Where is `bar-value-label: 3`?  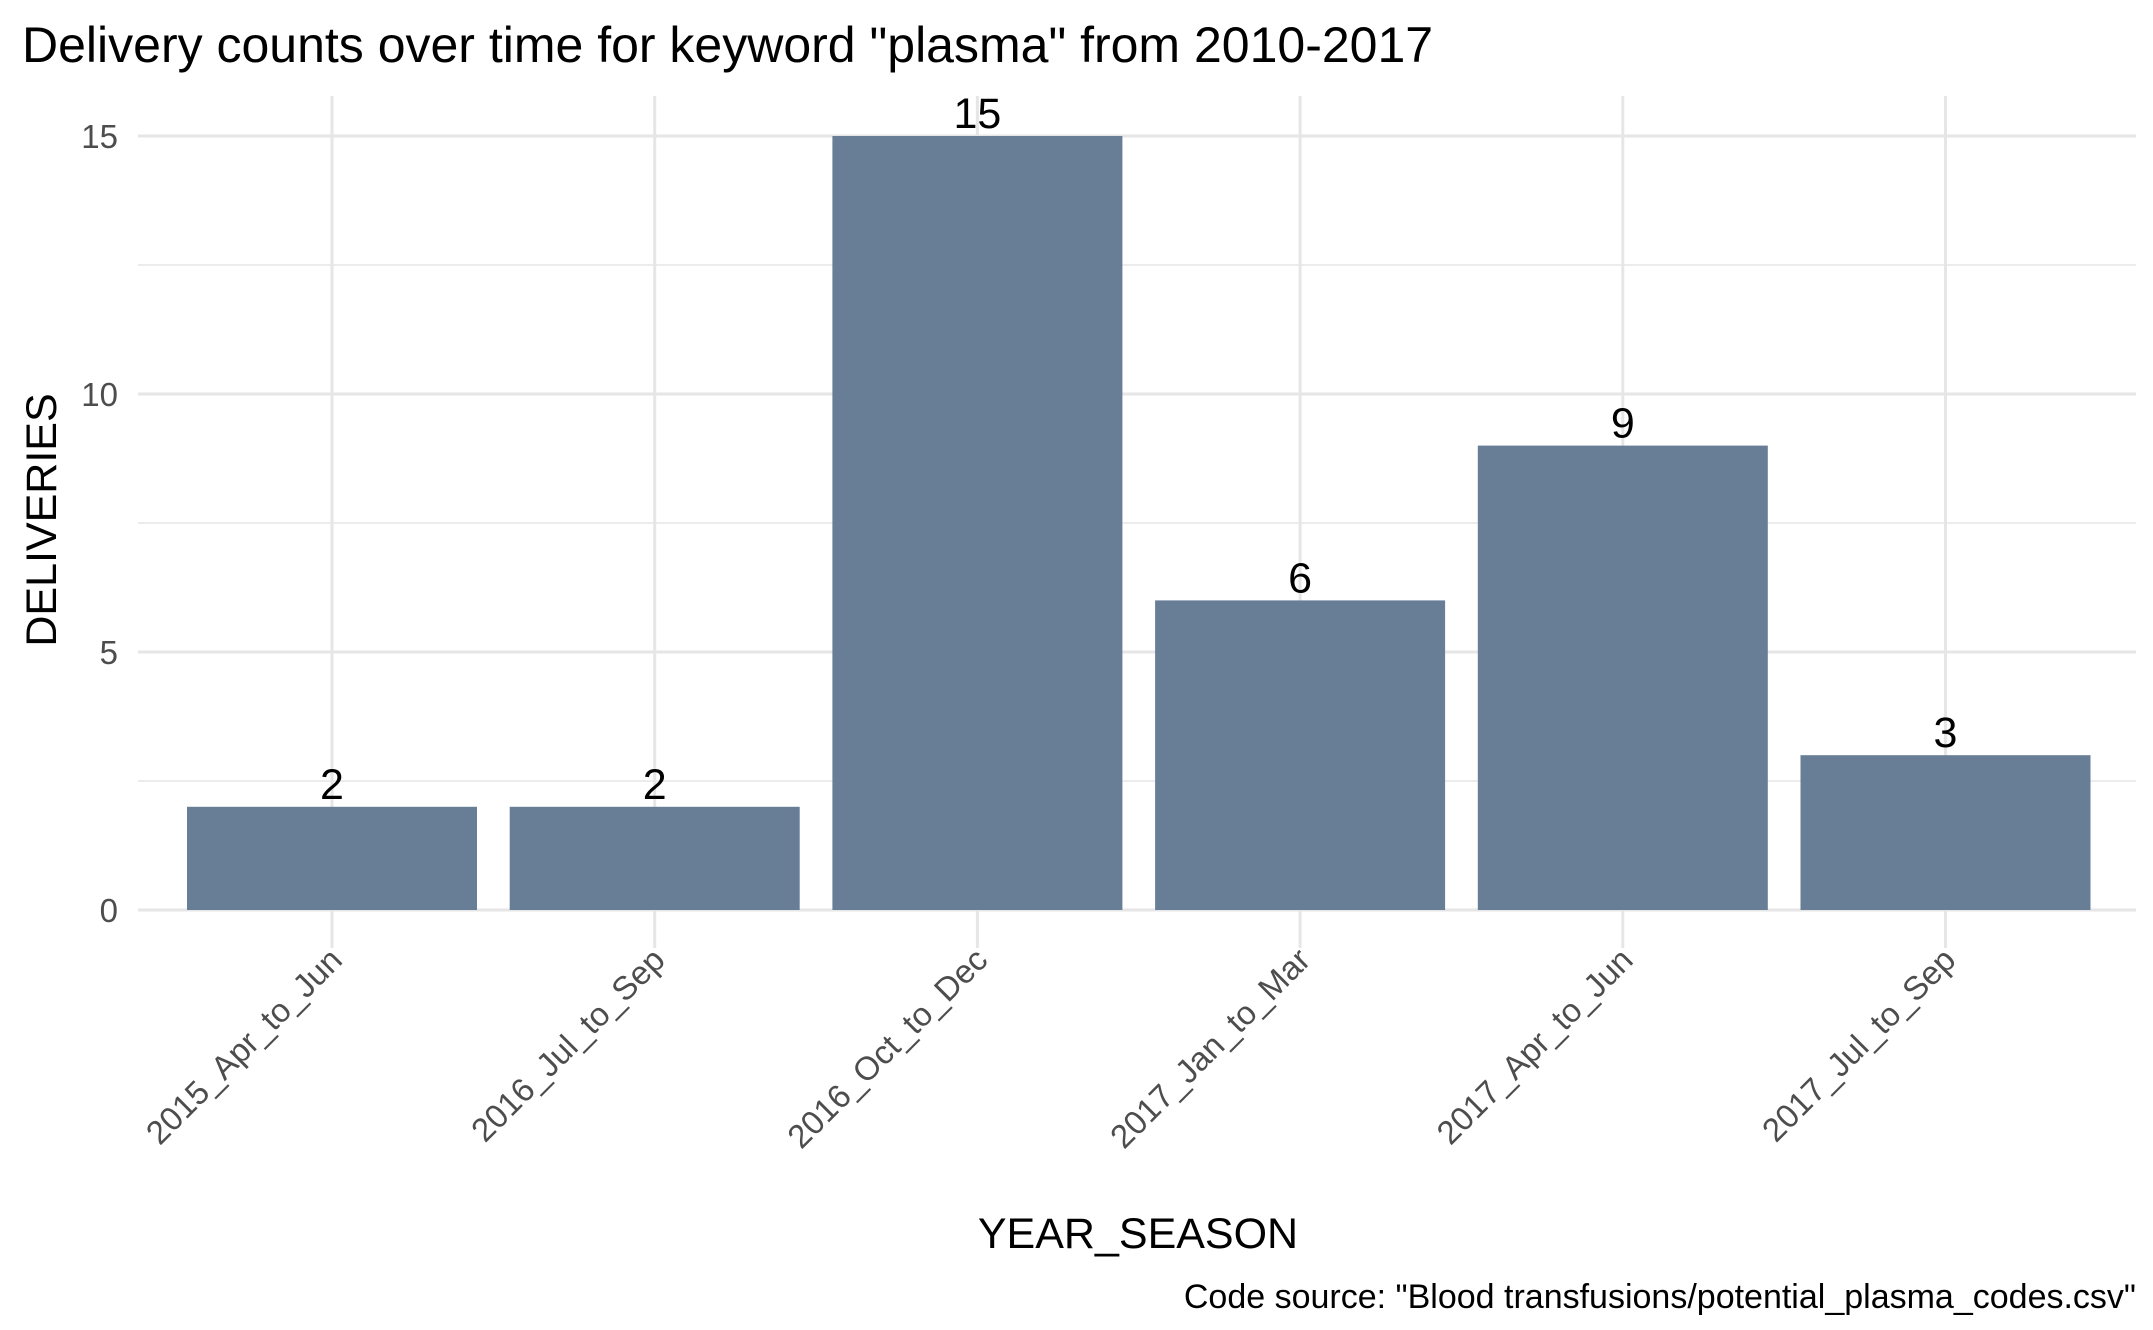 bar-value-label: 3 is located at coordinates (1946, 733).